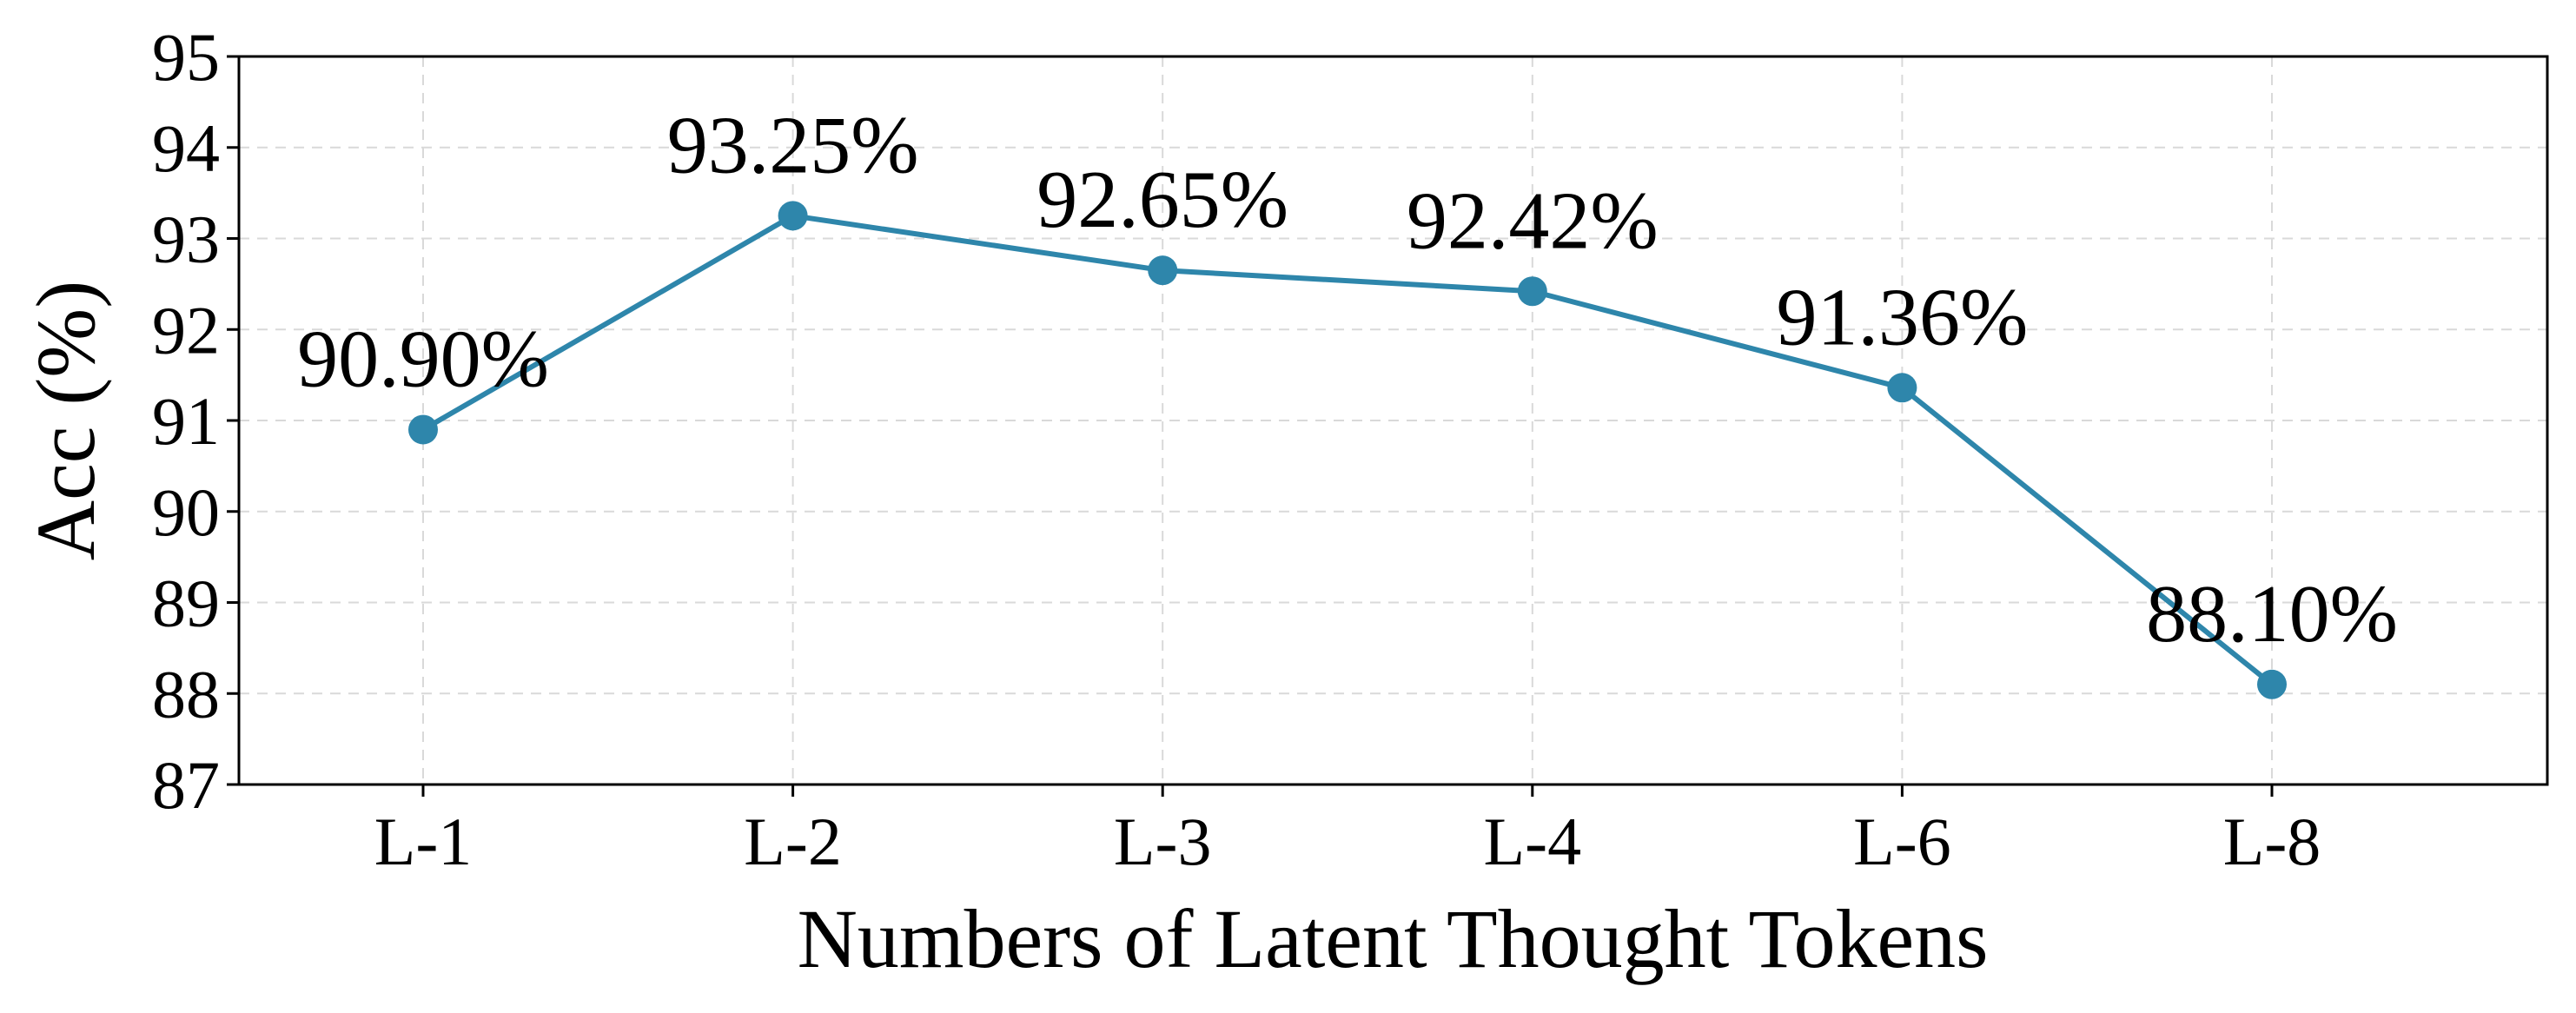  What do you see at coordinates (1393, 938) in the screenshot?
I see `x-axis-label: Numbers of Latent Thought Tokens` at bounding box center [1393, 938].